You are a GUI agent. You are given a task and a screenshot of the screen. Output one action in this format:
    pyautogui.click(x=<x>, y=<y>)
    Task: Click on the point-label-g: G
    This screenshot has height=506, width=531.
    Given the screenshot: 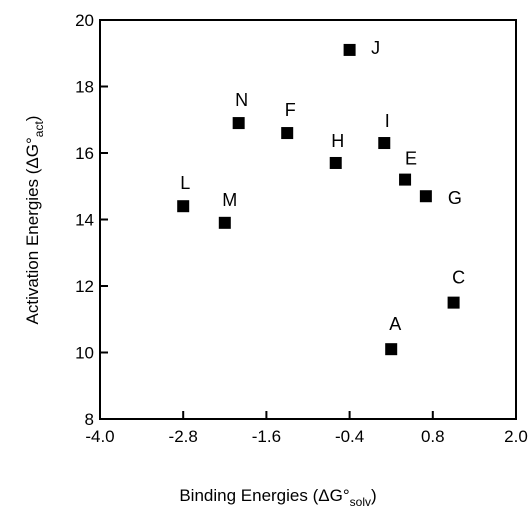 What is the action you would take?
    pyautogui.click(x=455, y=198)
    